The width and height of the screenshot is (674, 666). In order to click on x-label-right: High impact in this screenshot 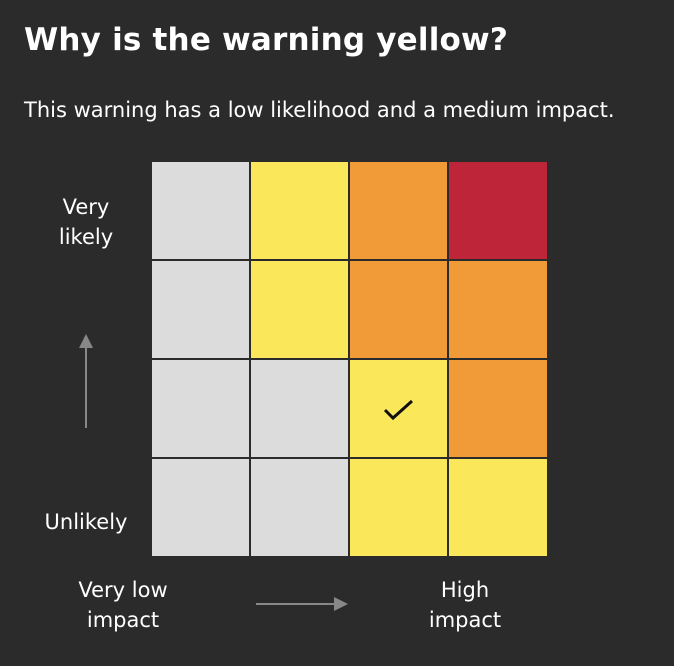, I will do `click(465, 605)`.